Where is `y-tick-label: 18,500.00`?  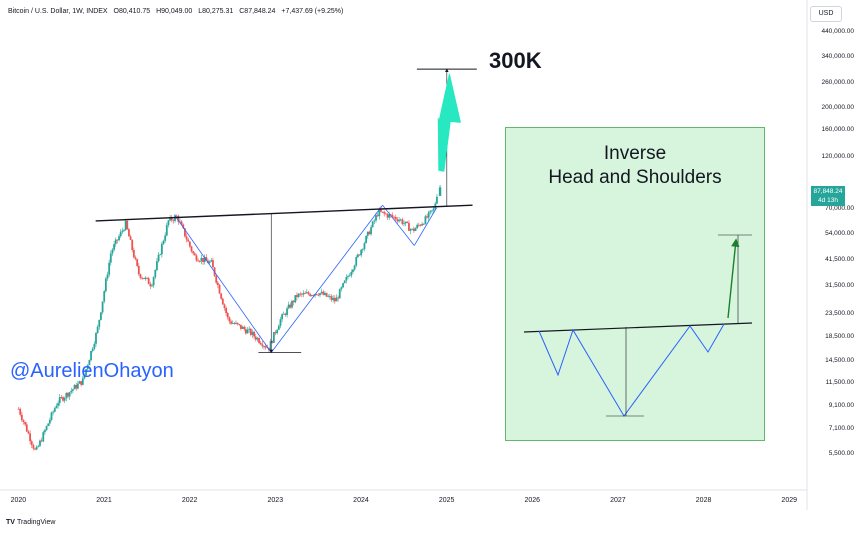 y-tick-label: 18,500.00 is located at coordinates (839, 337).